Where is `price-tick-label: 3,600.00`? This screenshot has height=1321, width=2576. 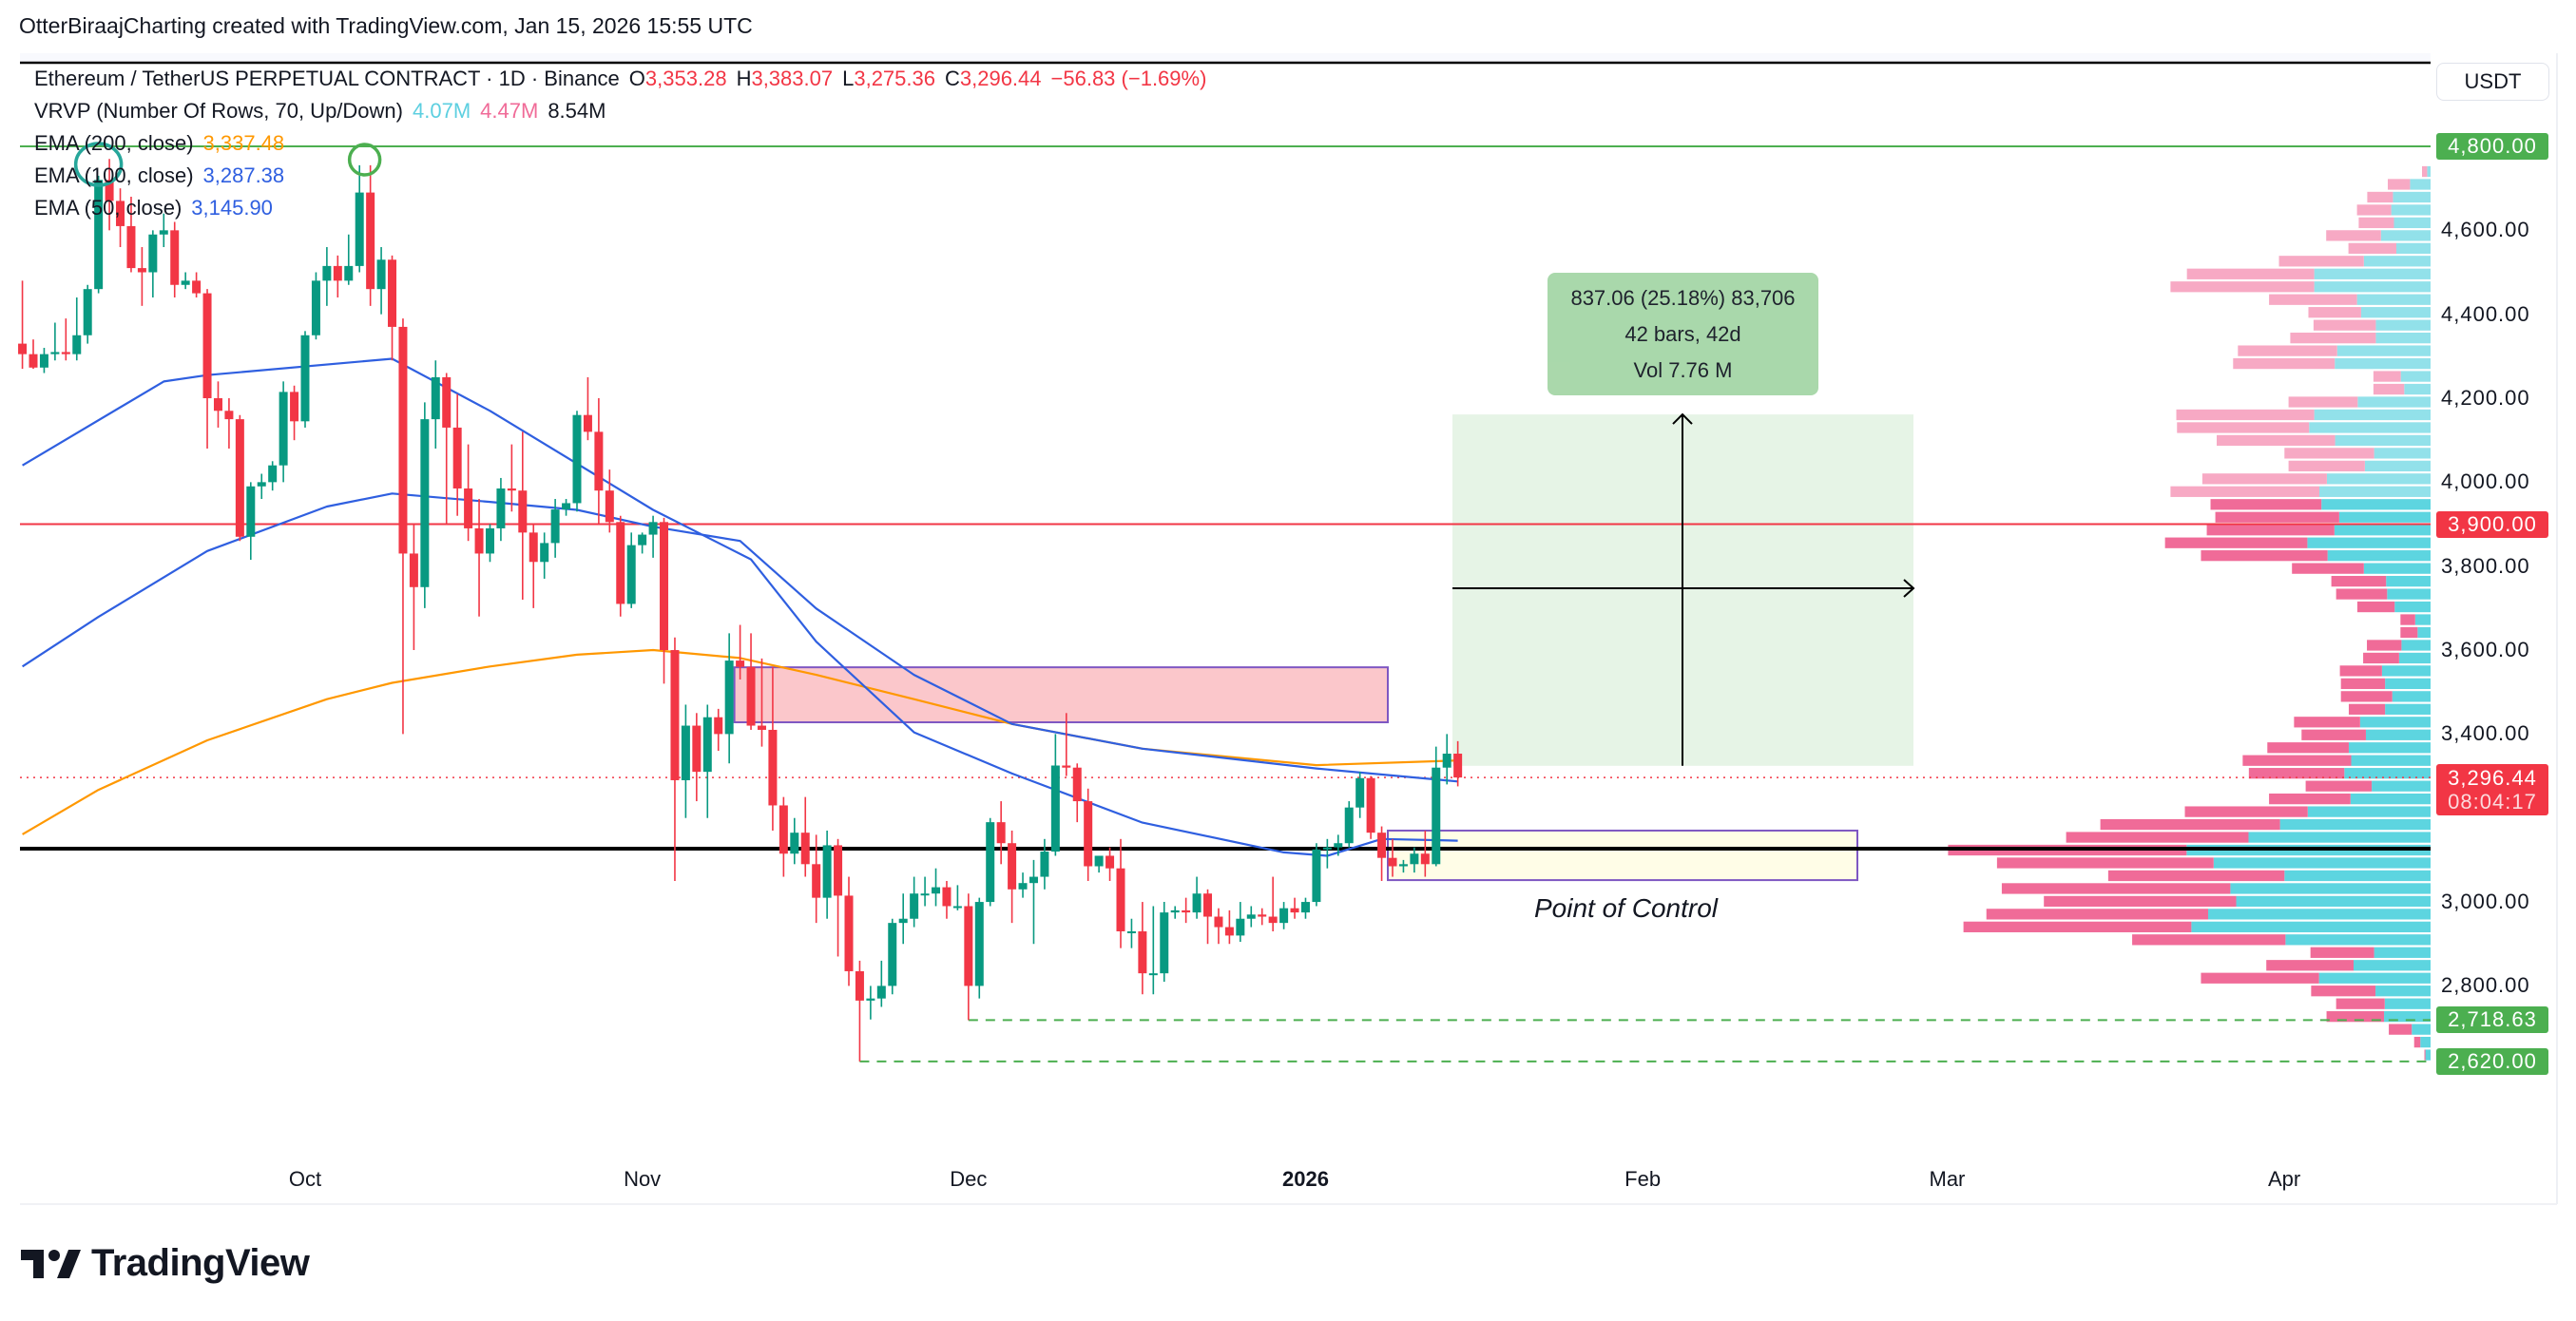 price-tick-label: 3,600.00 is located at coordinates (2485, 650).